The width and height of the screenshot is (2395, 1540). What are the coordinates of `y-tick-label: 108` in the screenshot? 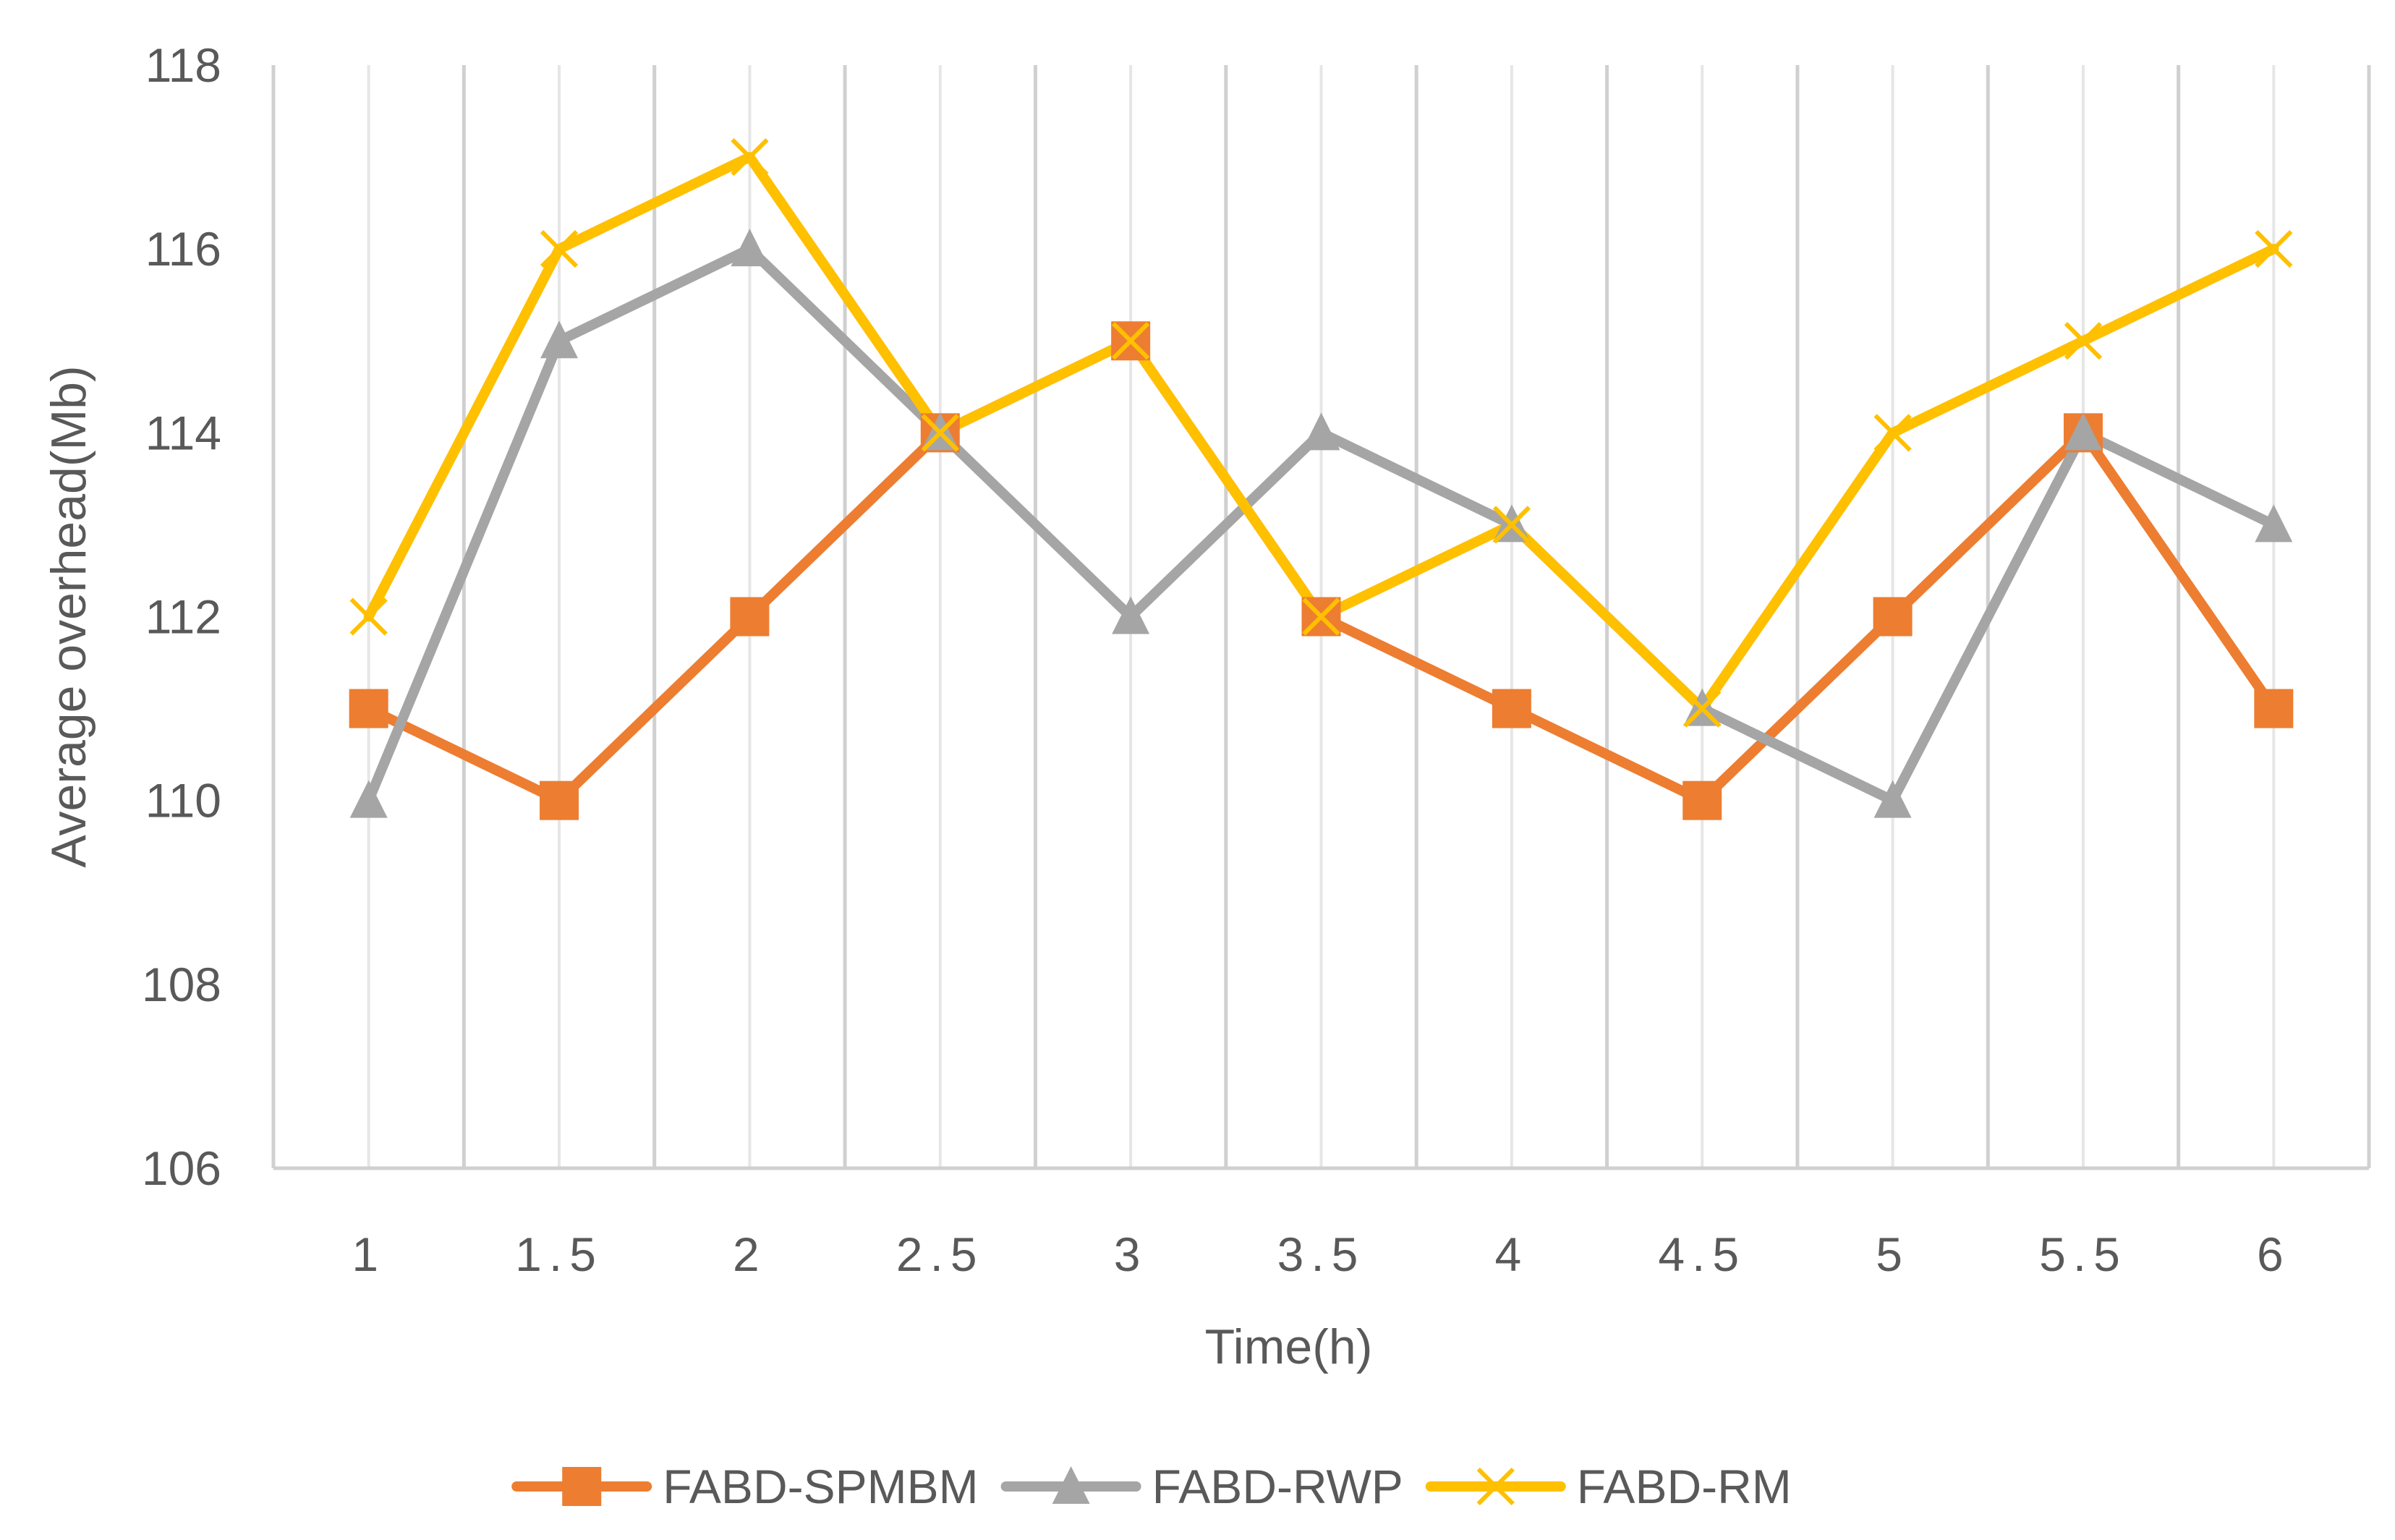 It's located at (182, 984).